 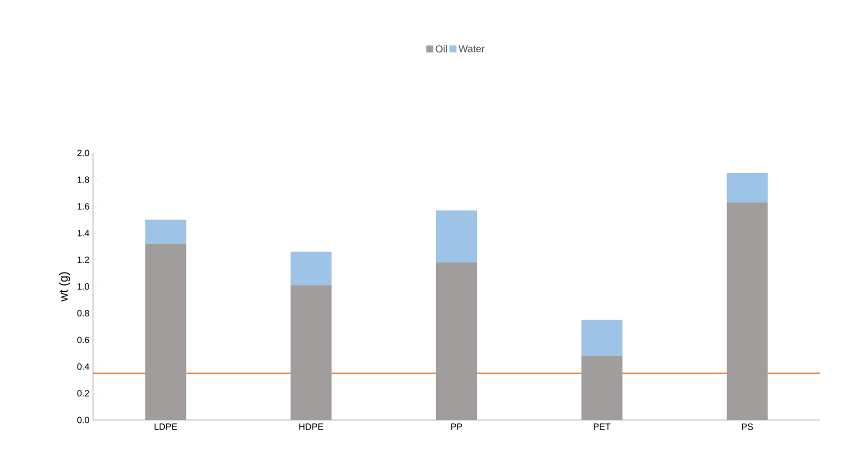 I want to click on y-axis-title: wt (g), so click(x=64, y=287).